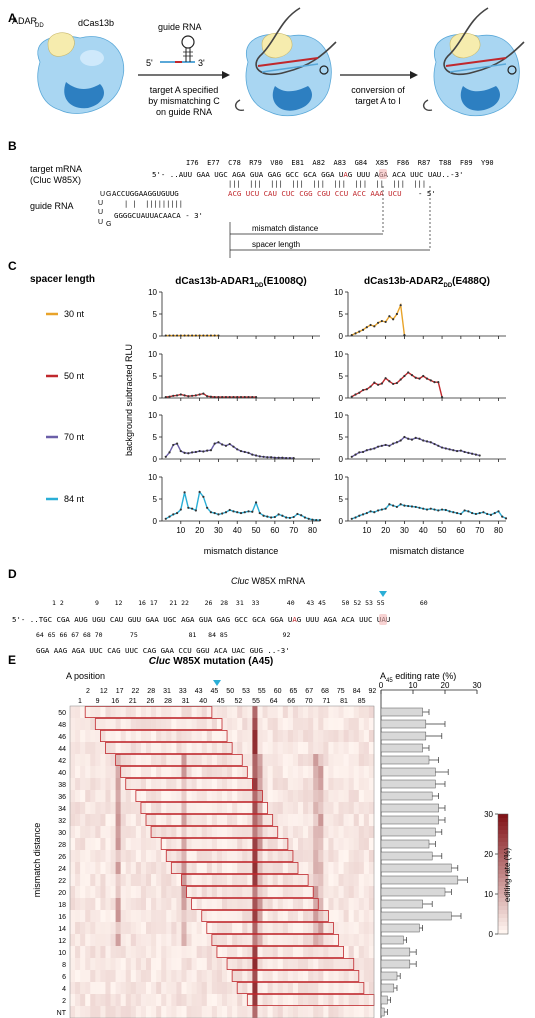 The image size is (535, 1018). Describe the element at coordinates (37, 860) in the screenshot. I see `heatmap-y-axis-label: mismatch distance` at that location.